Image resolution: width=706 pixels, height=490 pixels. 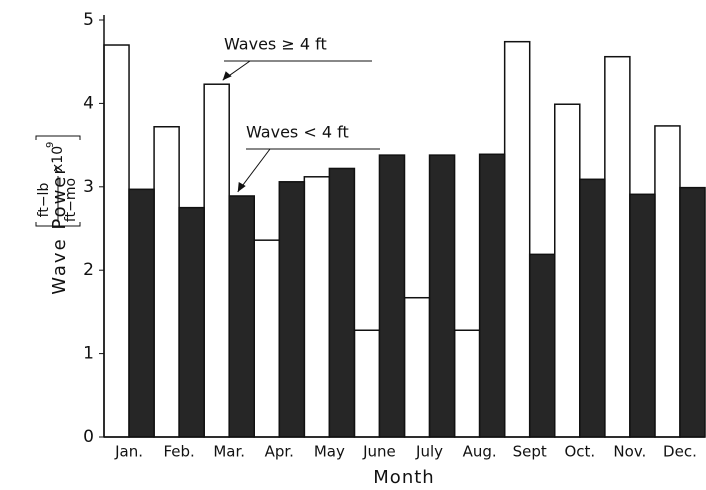 I want to click on y-tick-label: 0, so click(x=88, y=437).